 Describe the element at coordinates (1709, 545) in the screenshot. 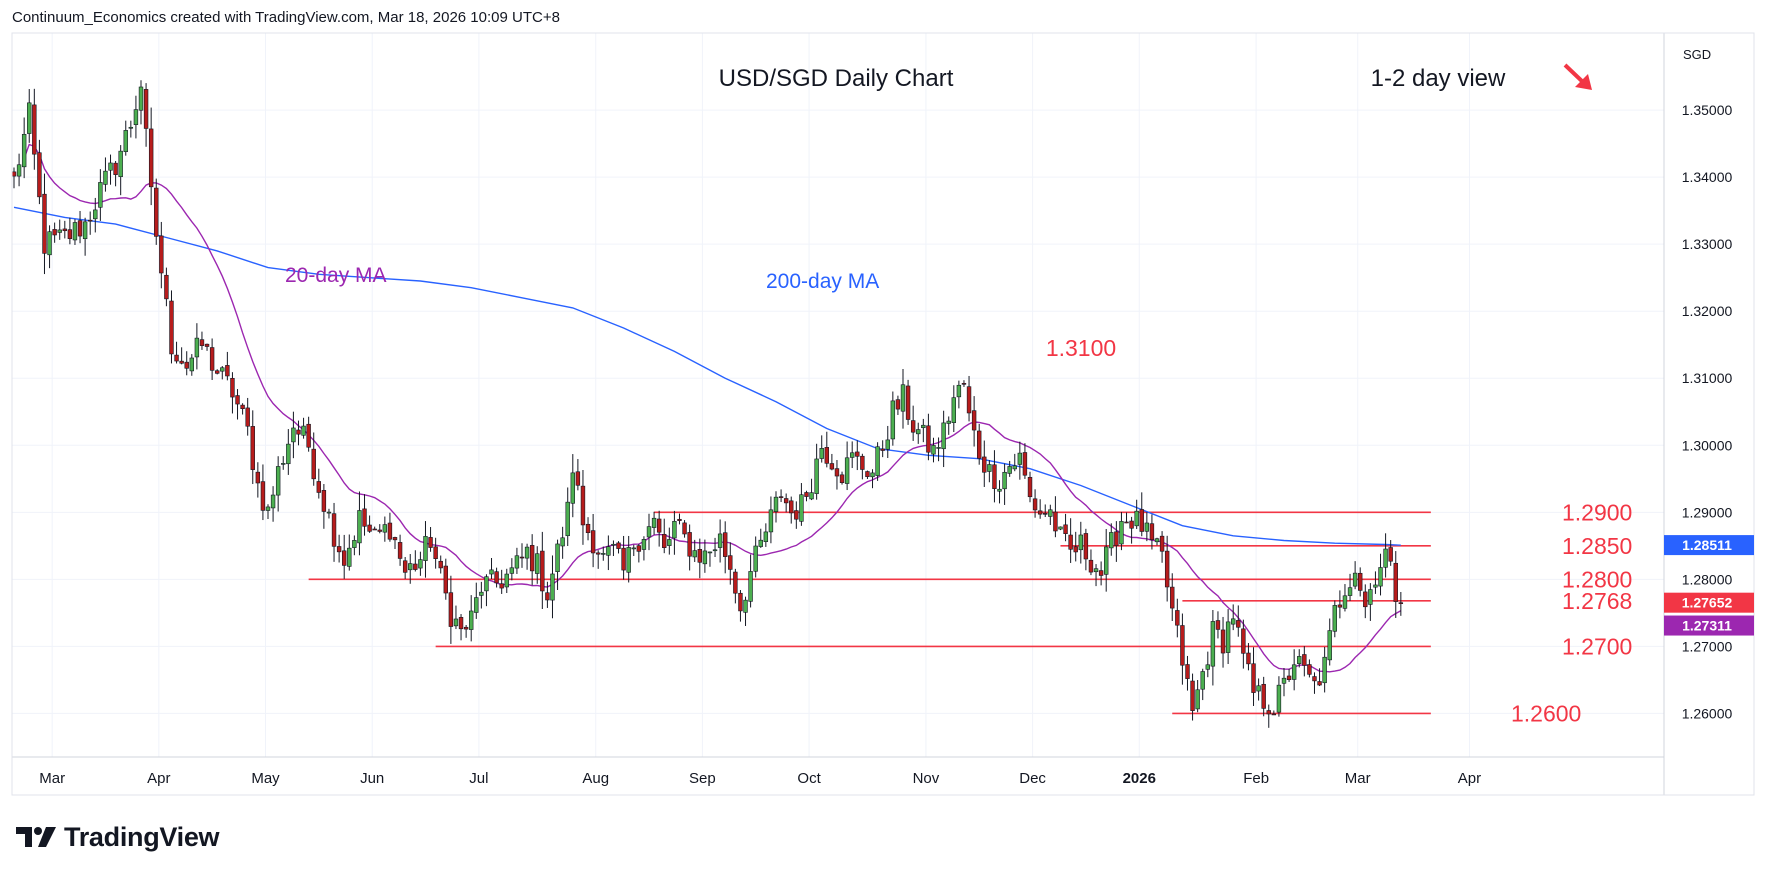

I see `price-badge` at that location.